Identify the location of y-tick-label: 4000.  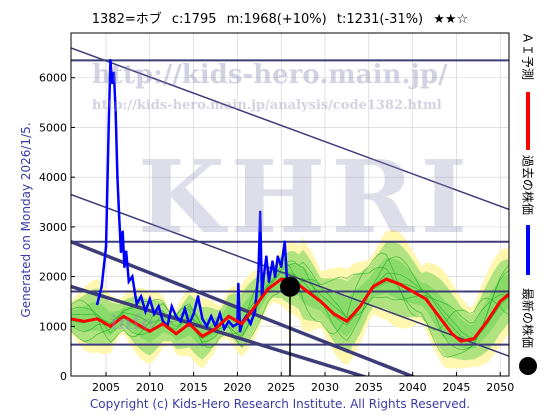
(53, 177).